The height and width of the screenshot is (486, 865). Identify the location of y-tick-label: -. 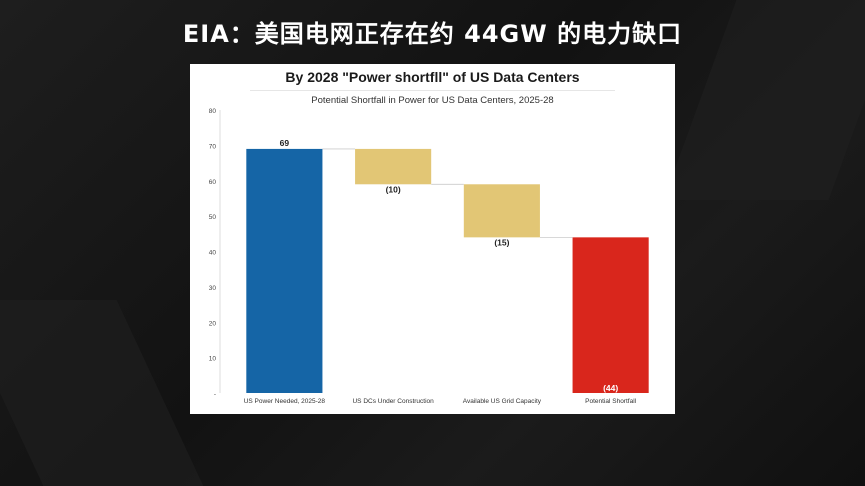
(215, 394).